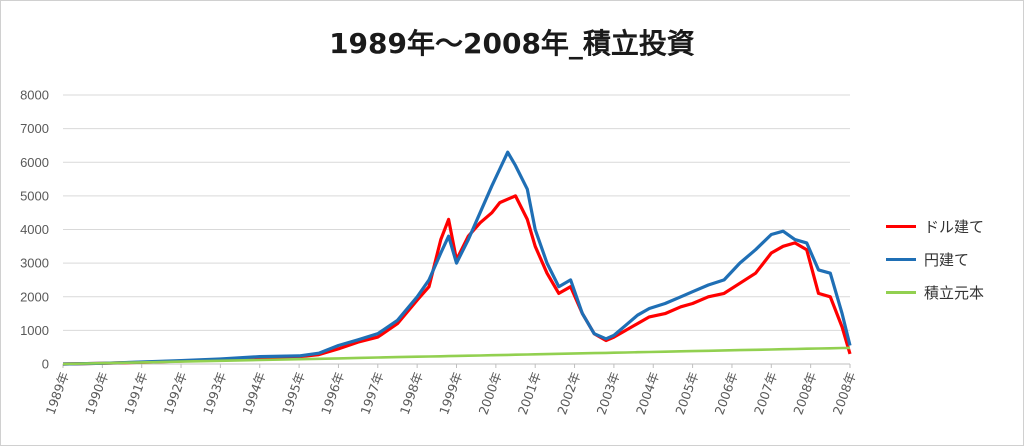 The width and height of the screenshot is (1024, 446). What do you see at coordinates (954, 227) in the screenshot?
I see `legend-label-dollar: ドル建て` at bounding box center [954, 227].